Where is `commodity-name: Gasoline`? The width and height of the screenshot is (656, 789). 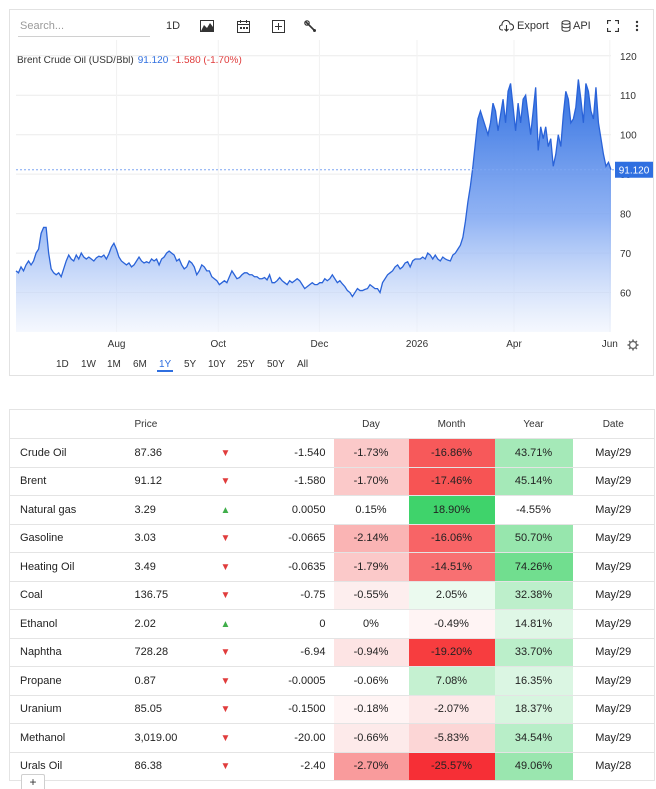 commodity-name: Gasoline is located at coordinates (64, 538).